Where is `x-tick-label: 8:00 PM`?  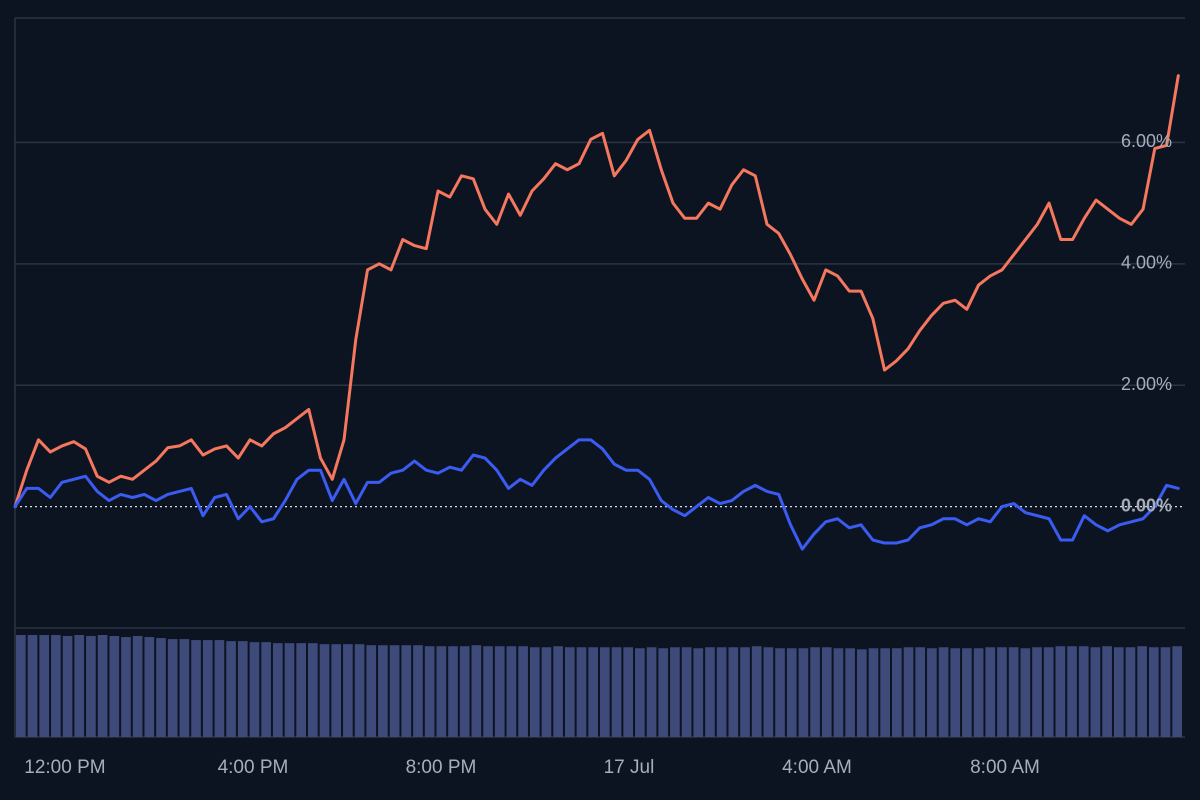
x-tick-label: 8:00 PM is located at coordinates (441, 767).